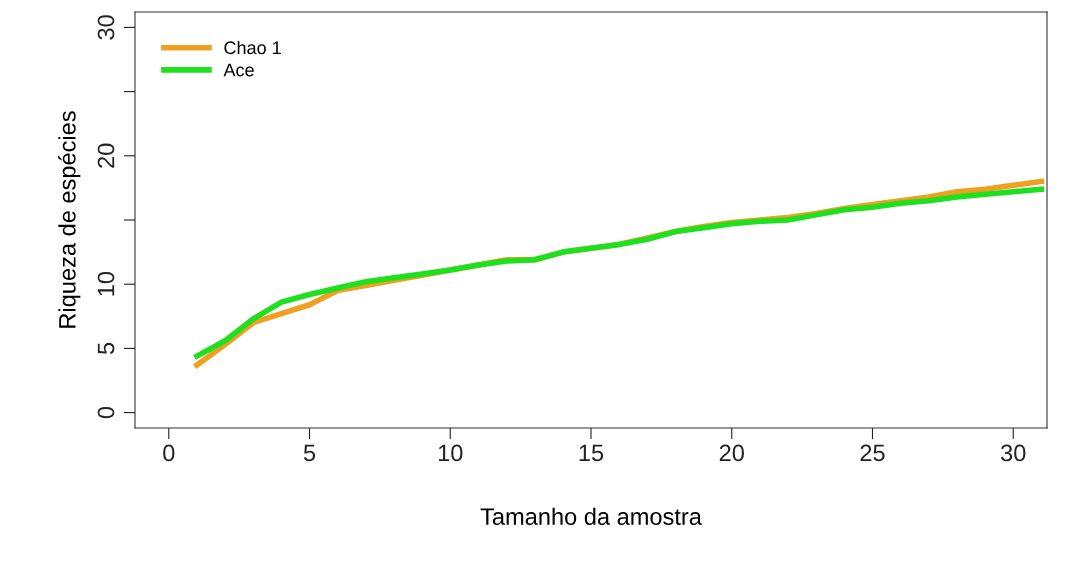 The width and height of the screenshot is (1072, 579). I want to click on legend-label: Ace, so click(238, 70).